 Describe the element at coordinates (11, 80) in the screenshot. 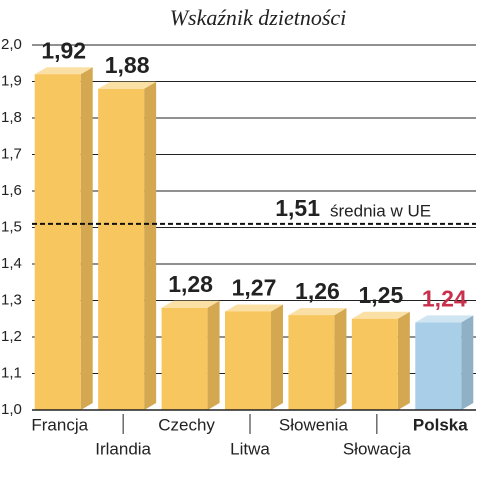

I see `y-tick-label: 1,9` at that location.